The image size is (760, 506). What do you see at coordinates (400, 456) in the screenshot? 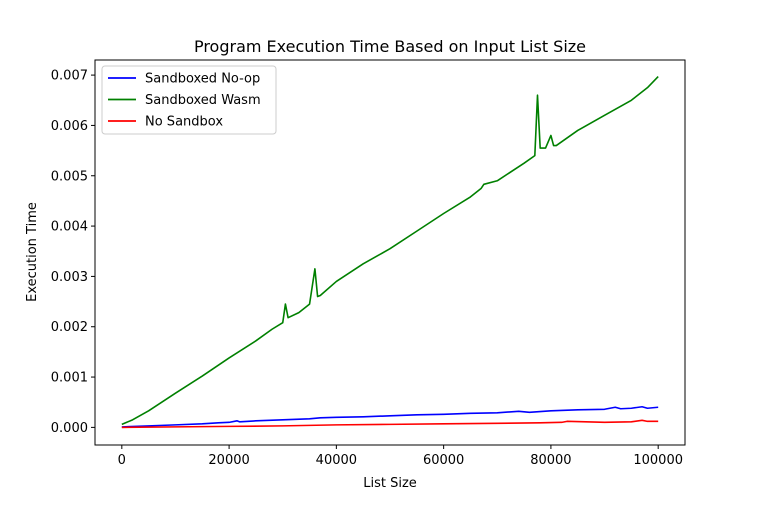
I see `x-axis: 0 20000 40000 60000 80000 100000` at bounding box center [400, 456].